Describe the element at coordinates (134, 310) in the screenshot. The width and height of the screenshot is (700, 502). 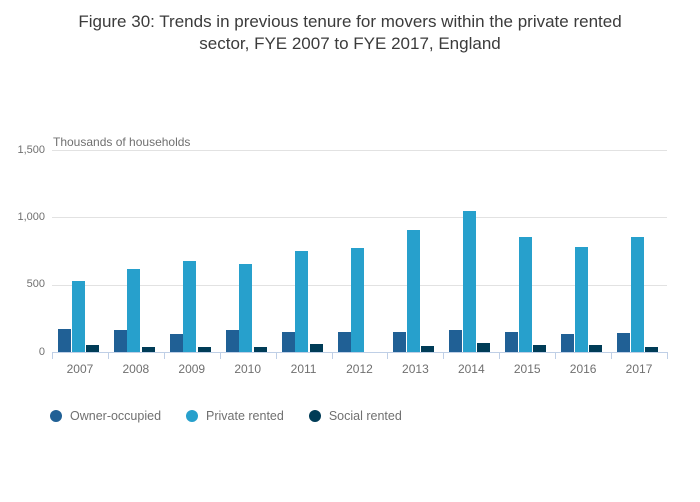
I see `bar-private-rented-2008` at that location.